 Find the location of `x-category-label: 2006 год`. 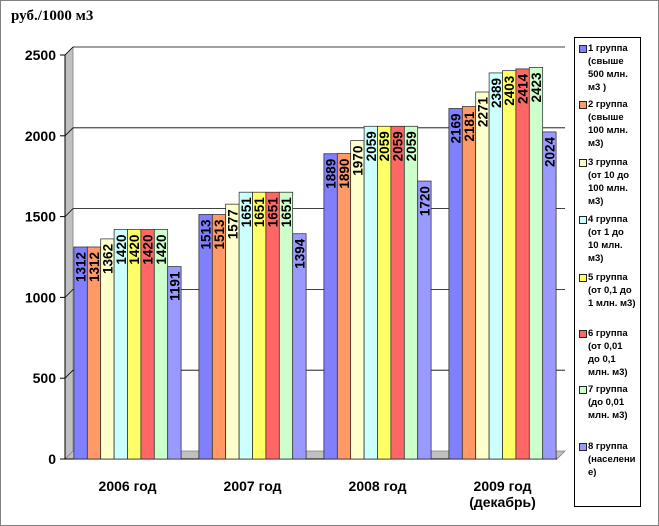

x-category-label: 2006 год is located at coordinates (128, 486).